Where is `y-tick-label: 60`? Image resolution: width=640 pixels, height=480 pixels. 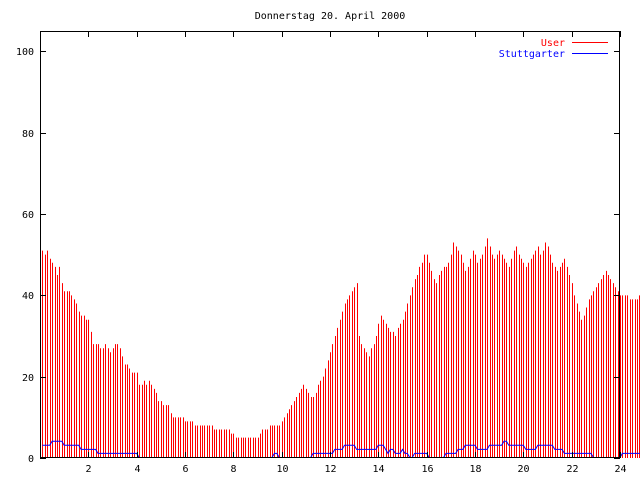 y-tick-label: 60 is located at coordinates (28, 215).